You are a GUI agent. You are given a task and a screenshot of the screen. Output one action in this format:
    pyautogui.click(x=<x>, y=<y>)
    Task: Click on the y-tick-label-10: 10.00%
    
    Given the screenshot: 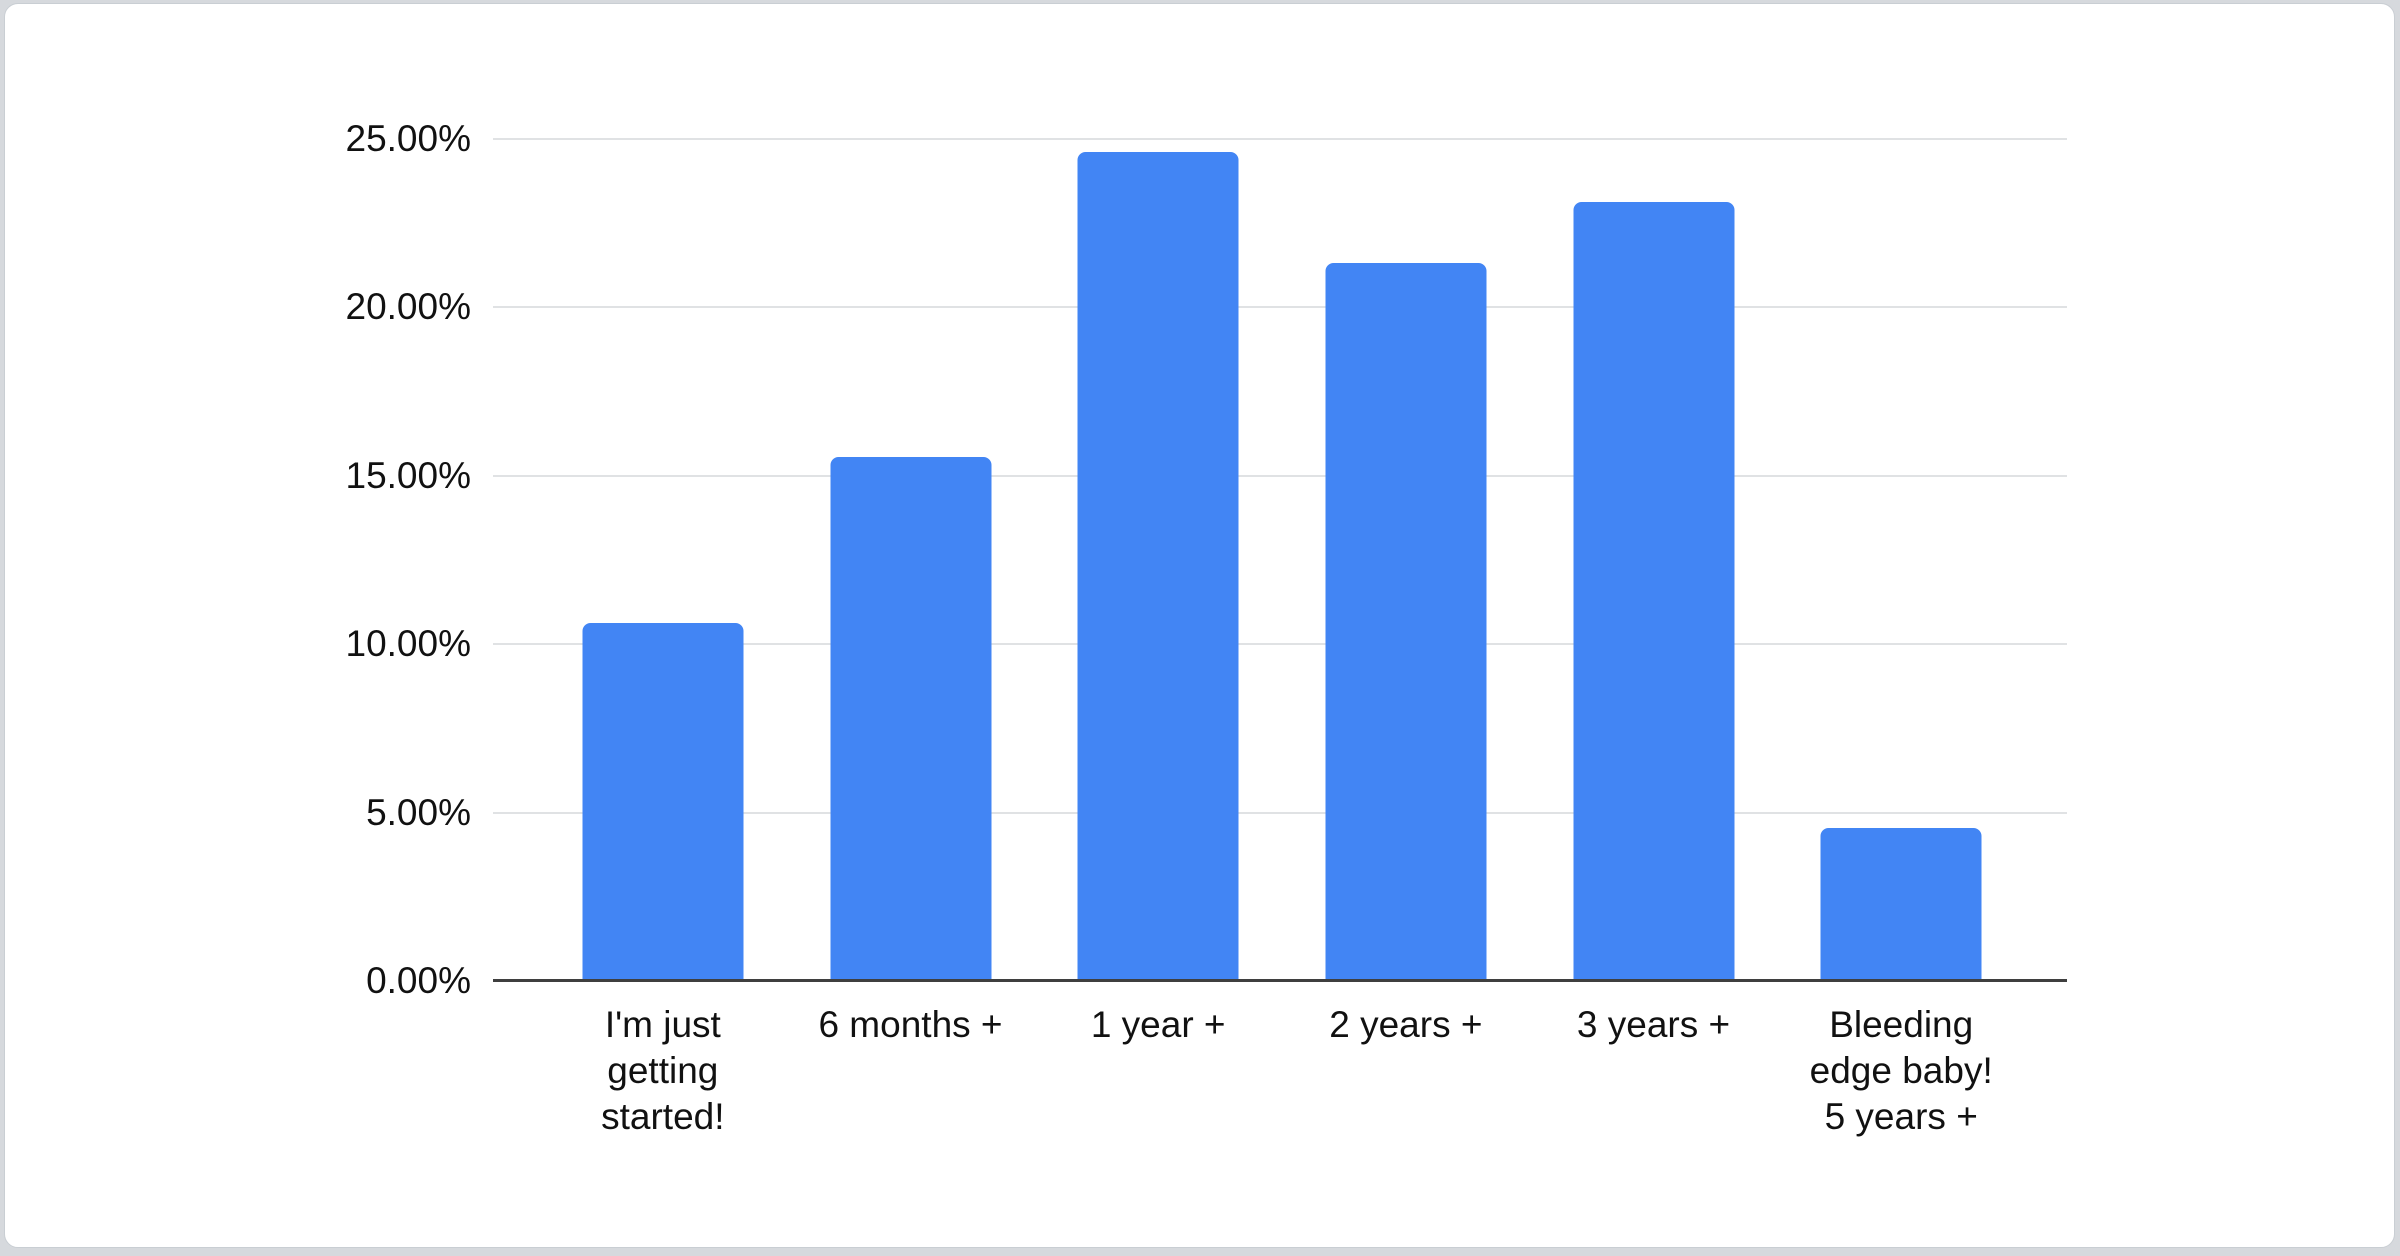 What is the action you would take?
    pyautogui.click(x=408, y=644)
    